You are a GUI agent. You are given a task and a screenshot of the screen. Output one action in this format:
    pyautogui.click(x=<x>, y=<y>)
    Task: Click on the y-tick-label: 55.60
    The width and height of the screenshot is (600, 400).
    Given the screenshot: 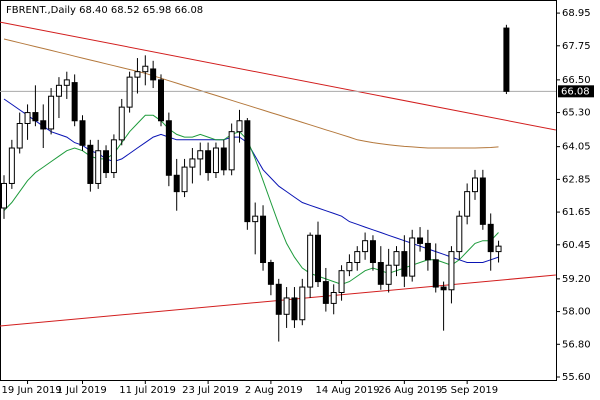 What is the action you would take?
    pyautogui.click(x=576, y=377)
    